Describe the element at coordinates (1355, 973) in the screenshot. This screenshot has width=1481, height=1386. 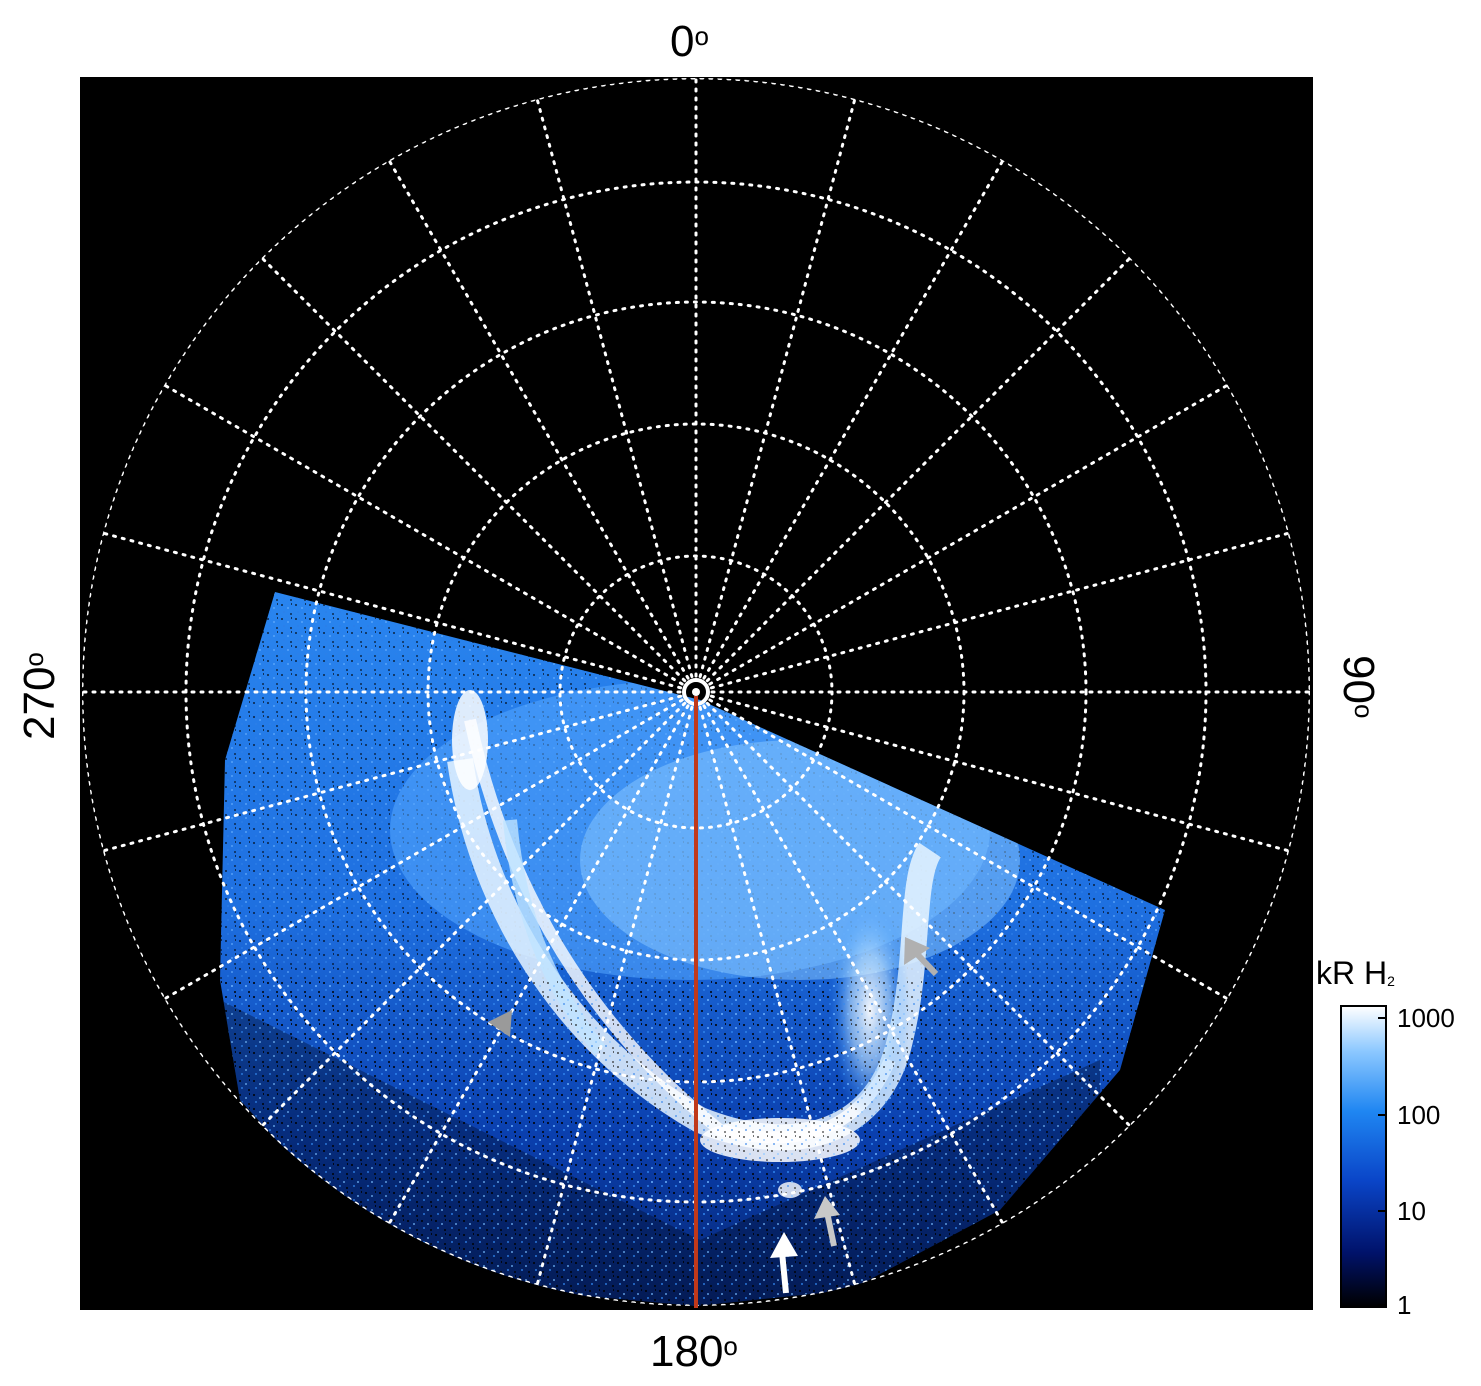
I see `colorbar-title: kR H2` at that location.